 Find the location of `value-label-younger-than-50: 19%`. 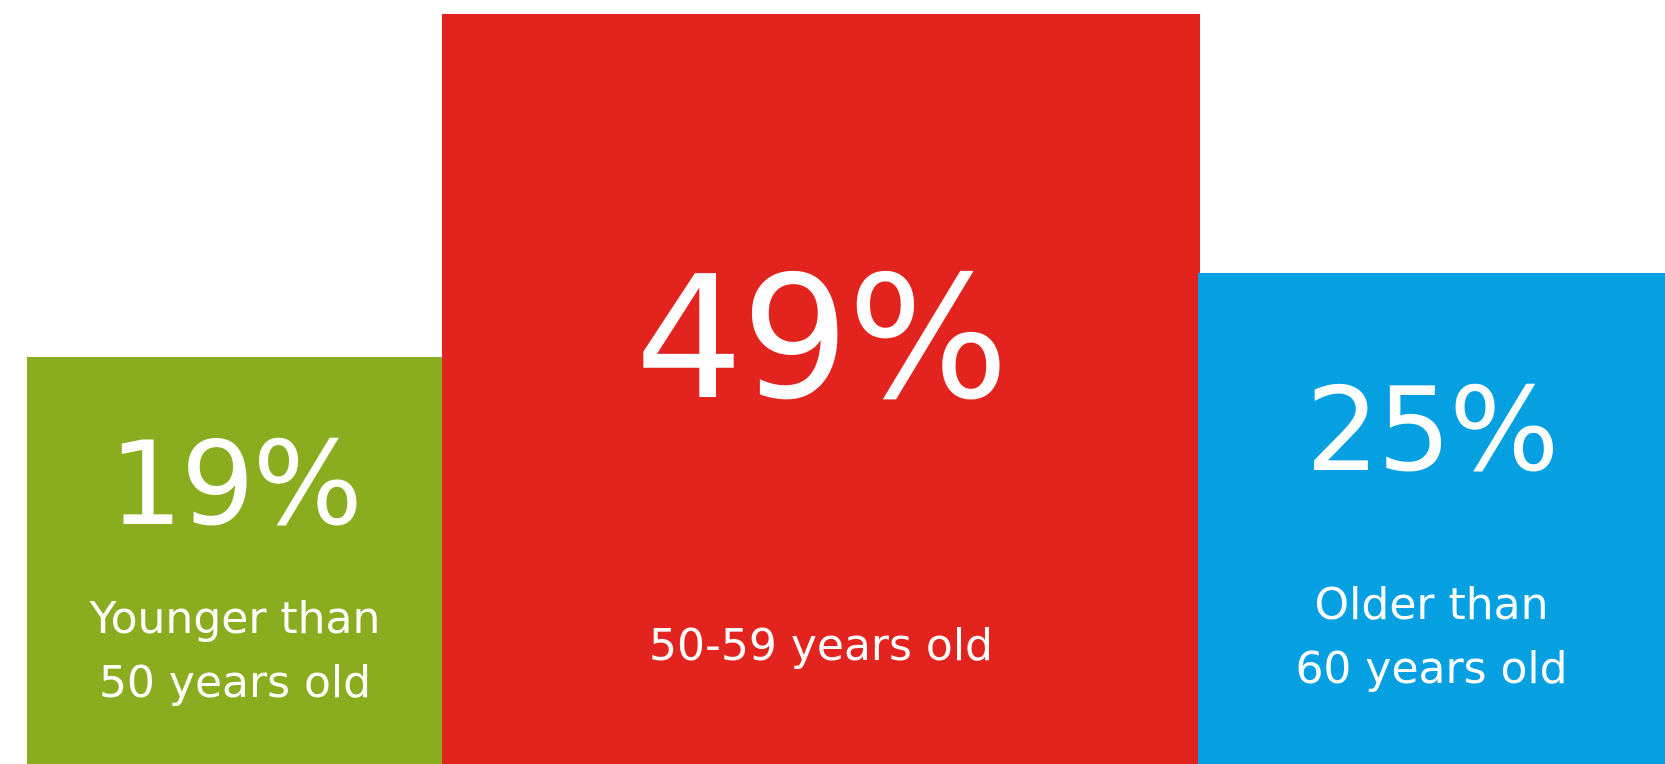

value-label-younger-than-50: 19% is located at coordinates (236, 484).